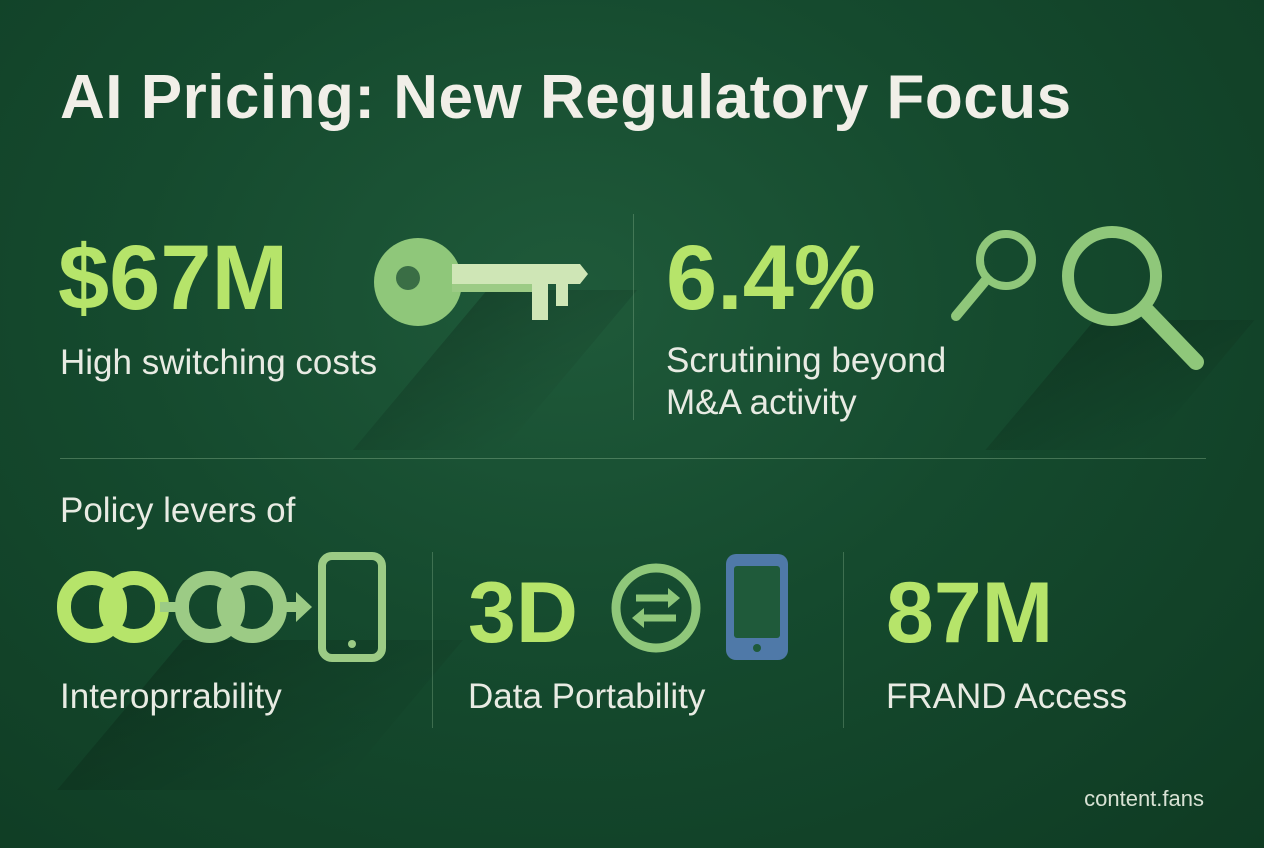 The width and height of the screenshot is (1264, 848). Describe the element at coordinates (633, 458) in the screenshot. I see `section-divider` at that location.